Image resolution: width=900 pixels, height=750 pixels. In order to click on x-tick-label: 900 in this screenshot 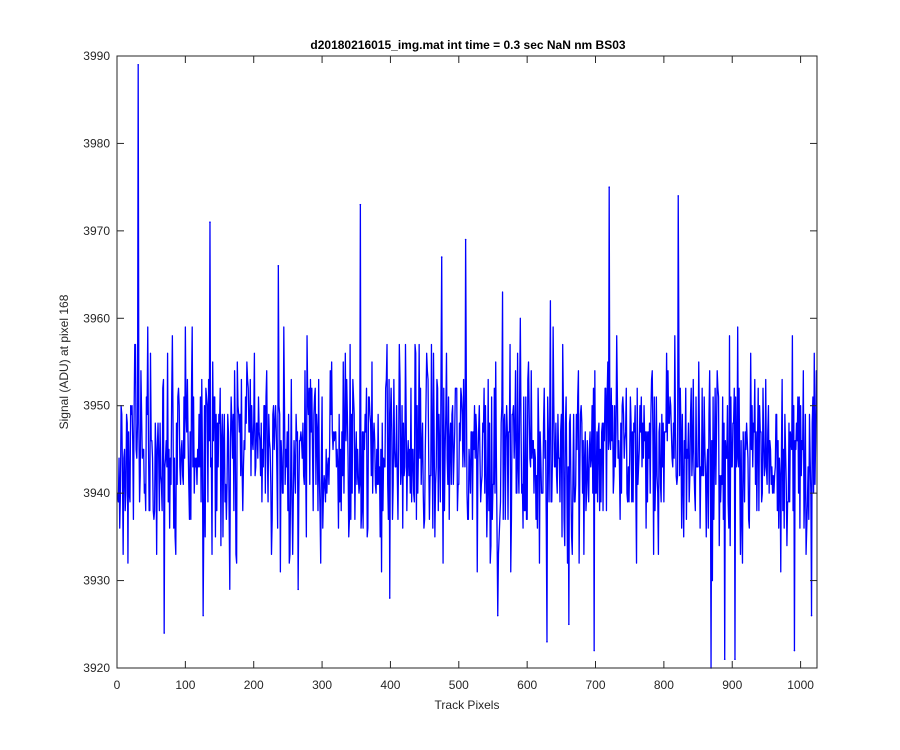, I will do `click(732, 685)`.